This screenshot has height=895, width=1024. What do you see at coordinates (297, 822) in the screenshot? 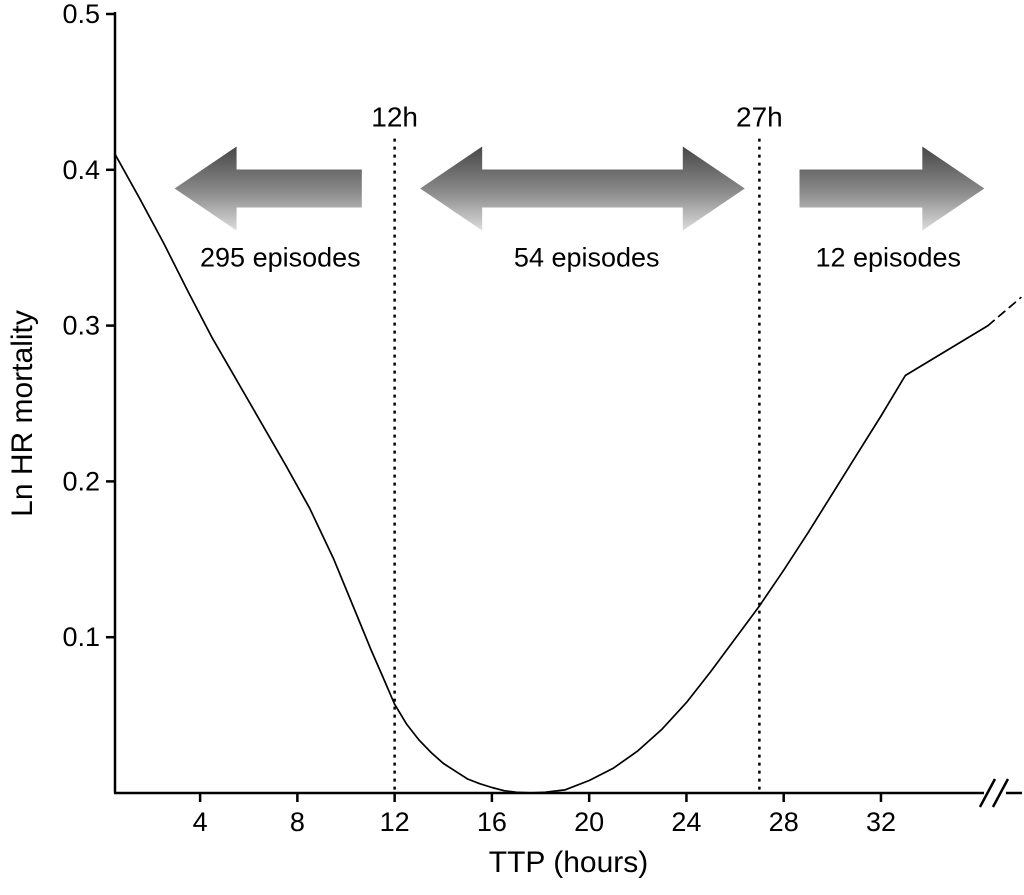
I see `x-tick-label: 8` at bounding box center [297, 822].